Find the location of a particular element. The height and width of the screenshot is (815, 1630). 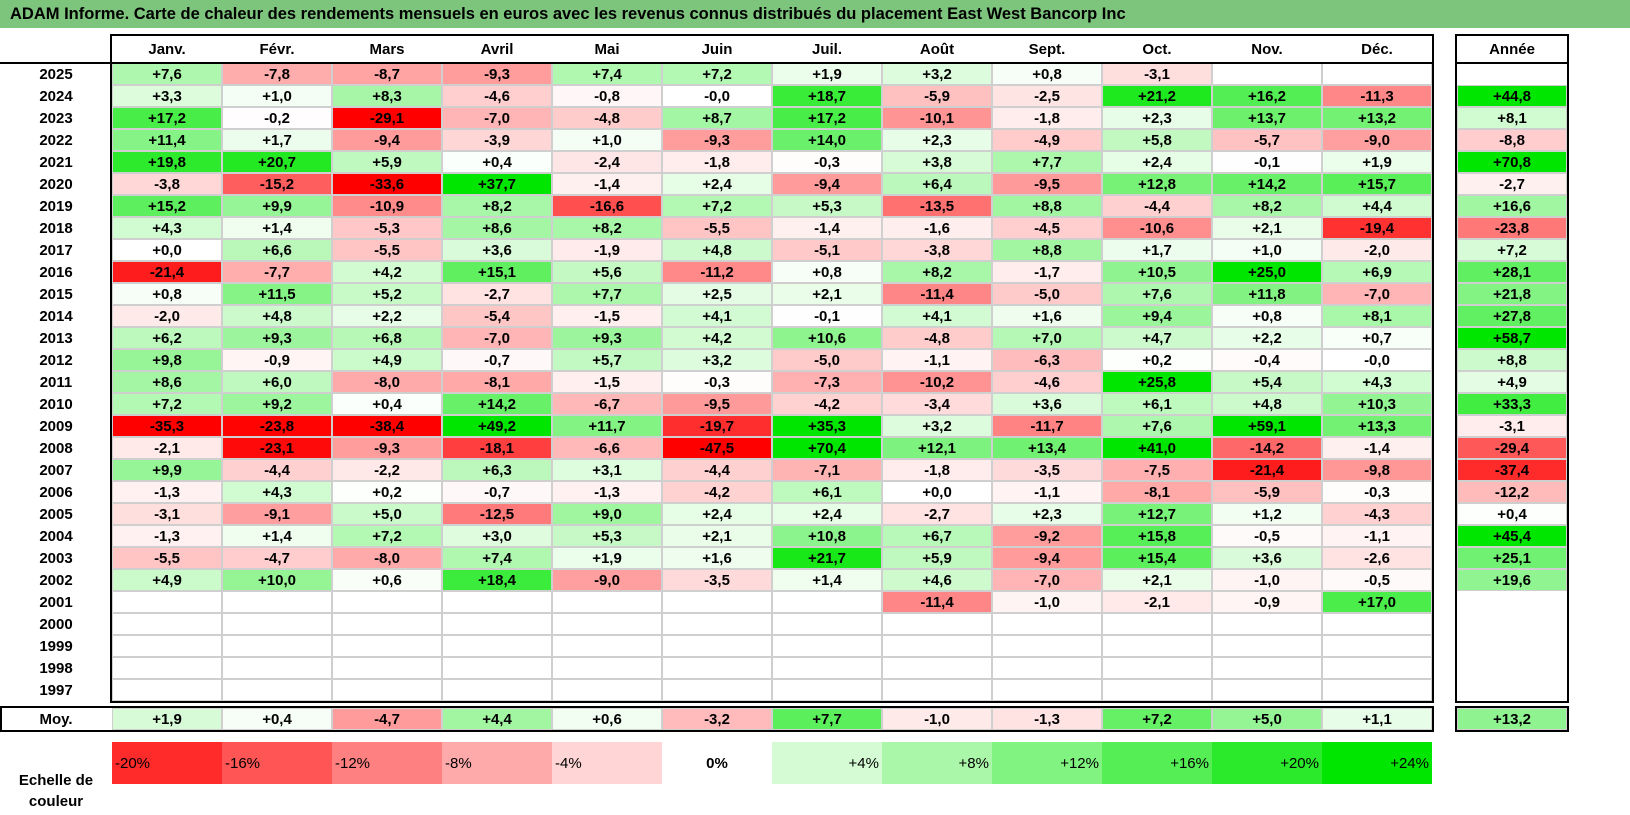

color-scale-swatch: -4% is located at coordinates (607, 763).